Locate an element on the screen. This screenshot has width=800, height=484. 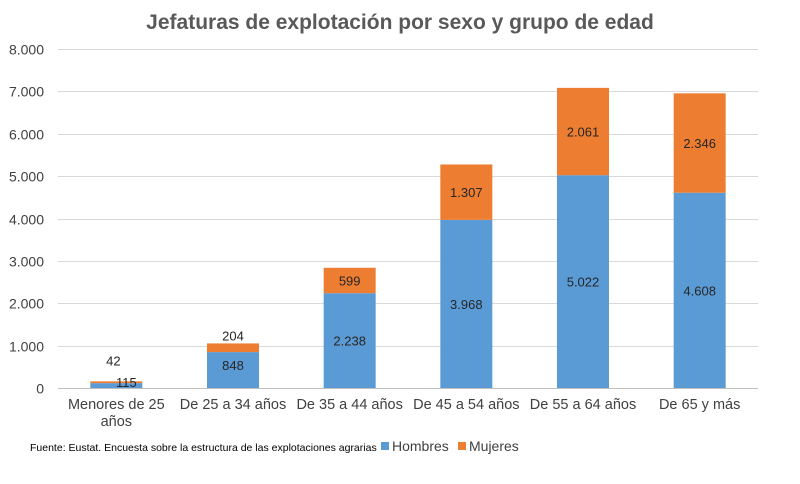
data-label-hombres: 3.968 is located at coordinates (466, 304).